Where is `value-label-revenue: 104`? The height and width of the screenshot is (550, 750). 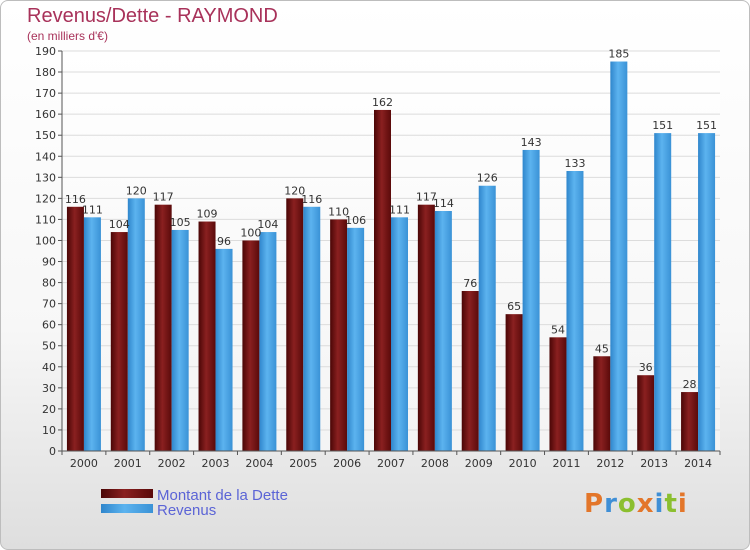 value-label-revenue: 104 is located at coordinates (267, 224).